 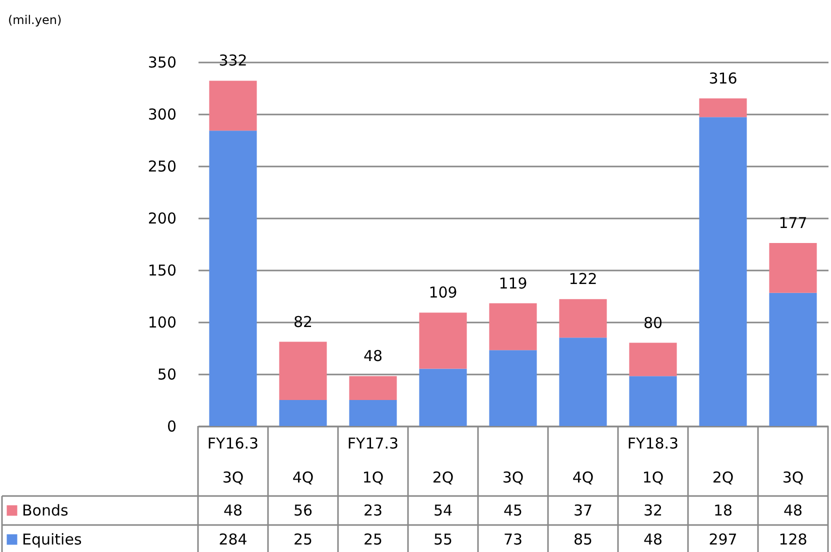 What do you see at coordinates (35, 20) in the screenshot?
I see `text: (mil.yen)` at bounding box center [35, 20].